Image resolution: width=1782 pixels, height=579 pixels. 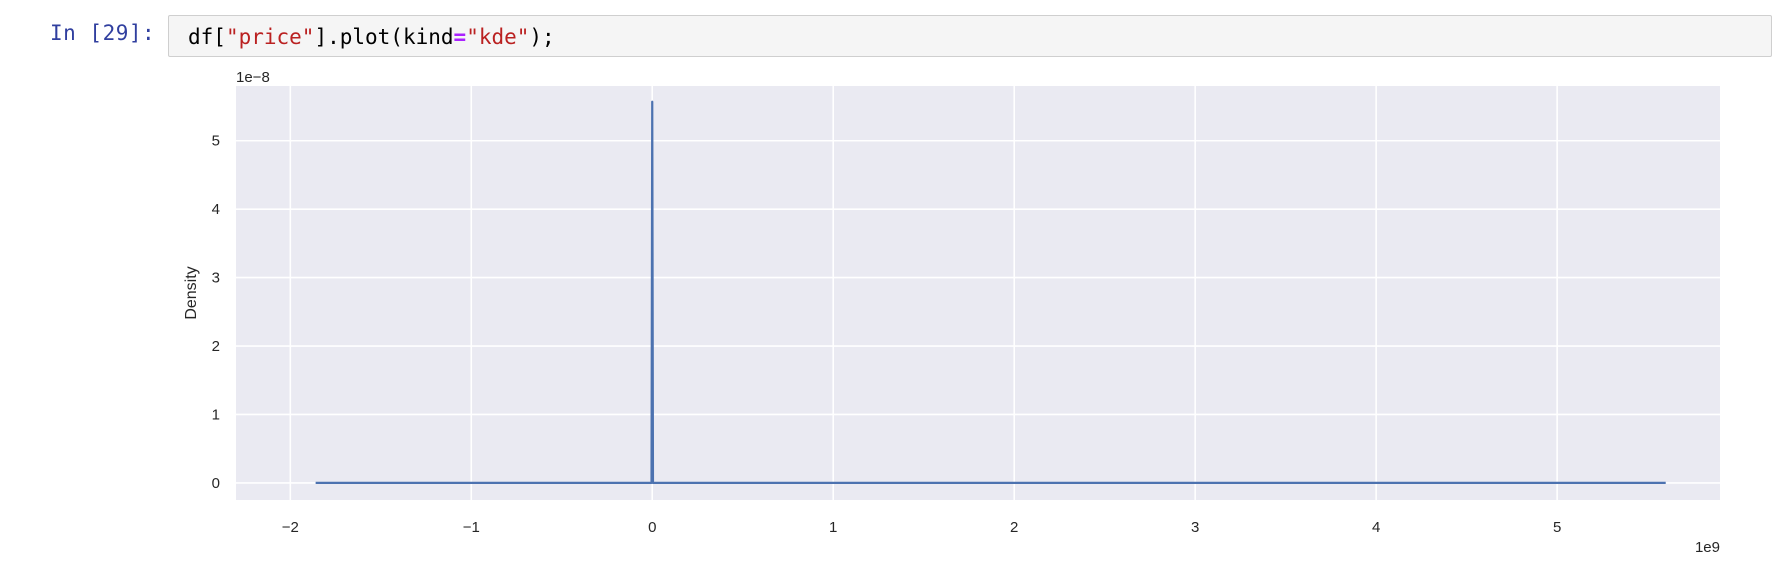 I want to click on y-tick-label: 5, so click(x=216, y=141).